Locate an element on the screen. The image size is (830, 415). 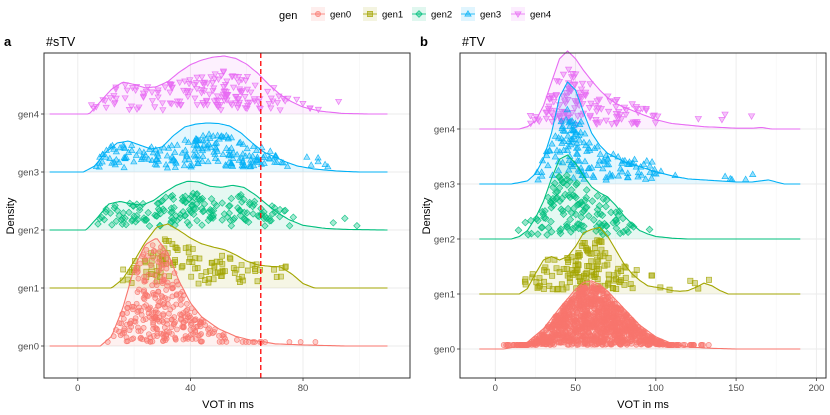
density-curve-gen4 is located at coordinates (640, 90).